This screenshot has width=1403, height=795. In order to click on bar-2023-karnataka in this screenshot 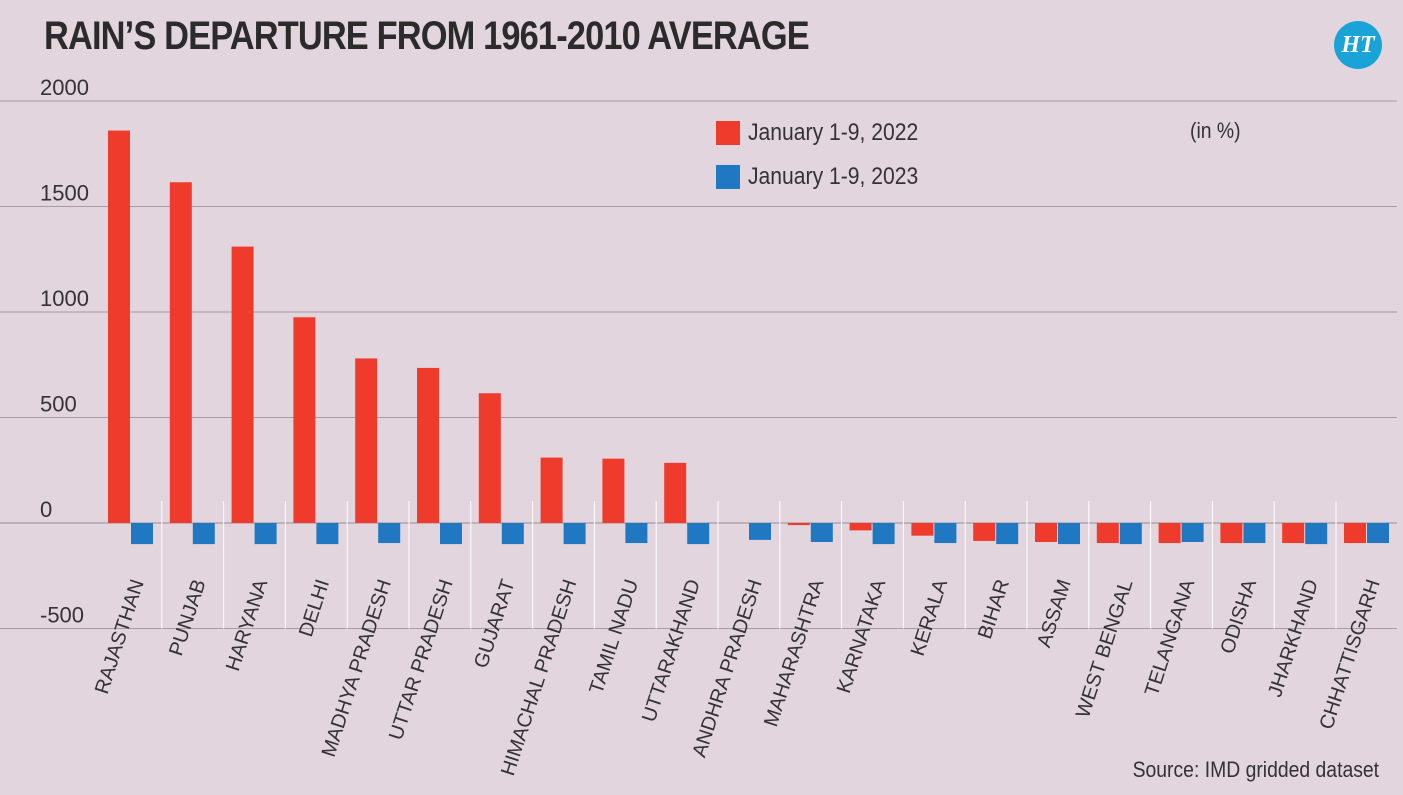, I will do `click(883, 534)`.